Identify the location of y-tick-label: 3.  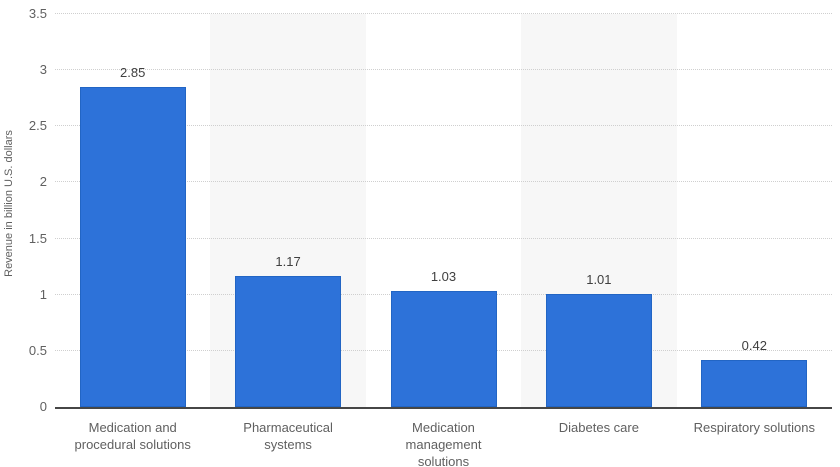
(43, 70).